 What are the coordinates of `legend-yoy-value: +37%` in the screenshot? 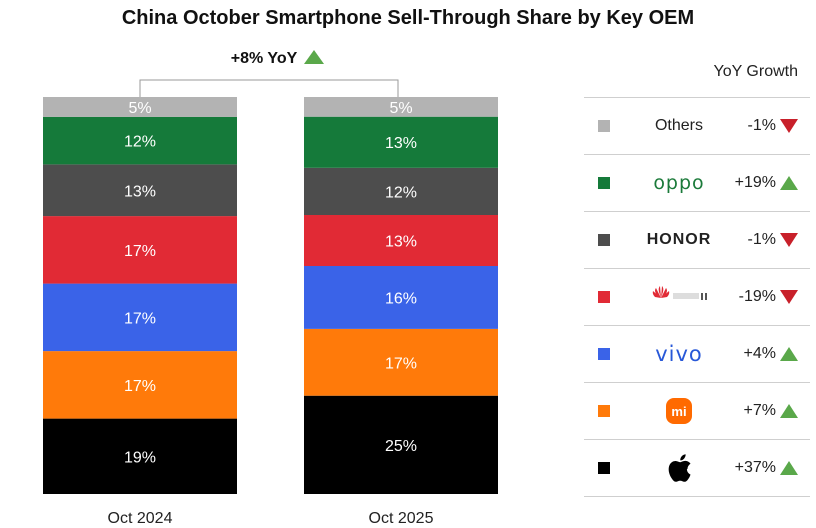 It's located at (755, 467).